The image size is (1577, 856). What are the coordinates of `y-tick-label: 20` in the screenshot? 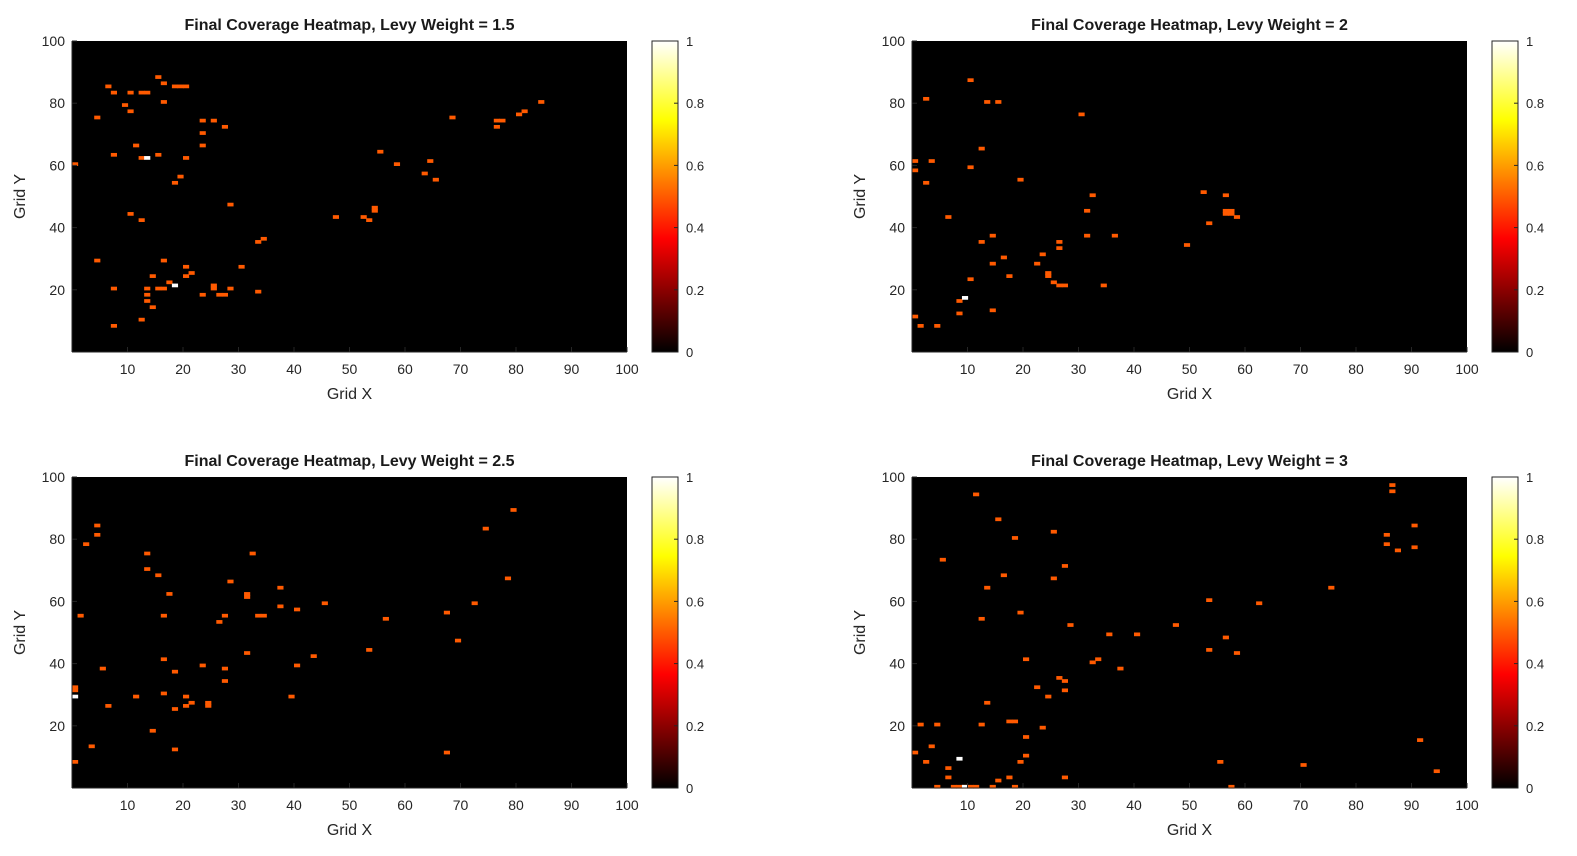 It's located at (57, 726).